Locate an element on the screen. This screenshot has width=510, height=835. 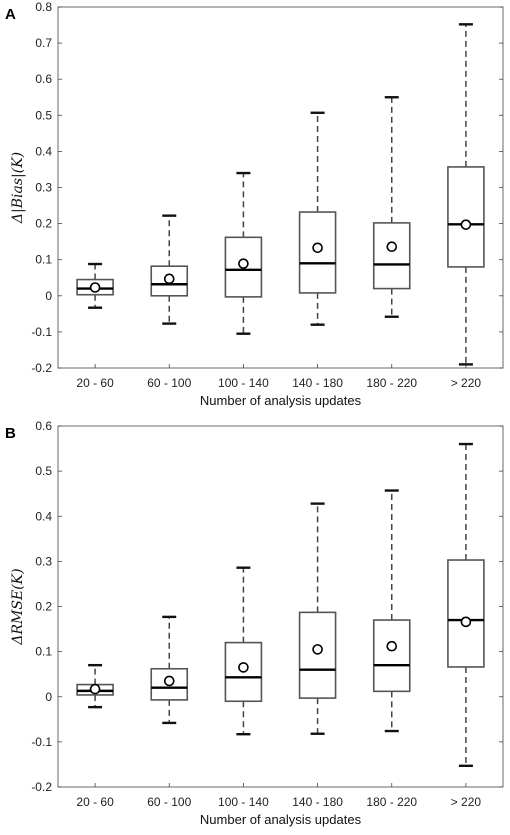
y-axis-label: Δ|Bias|(K) is located at coordinates (18, 188).